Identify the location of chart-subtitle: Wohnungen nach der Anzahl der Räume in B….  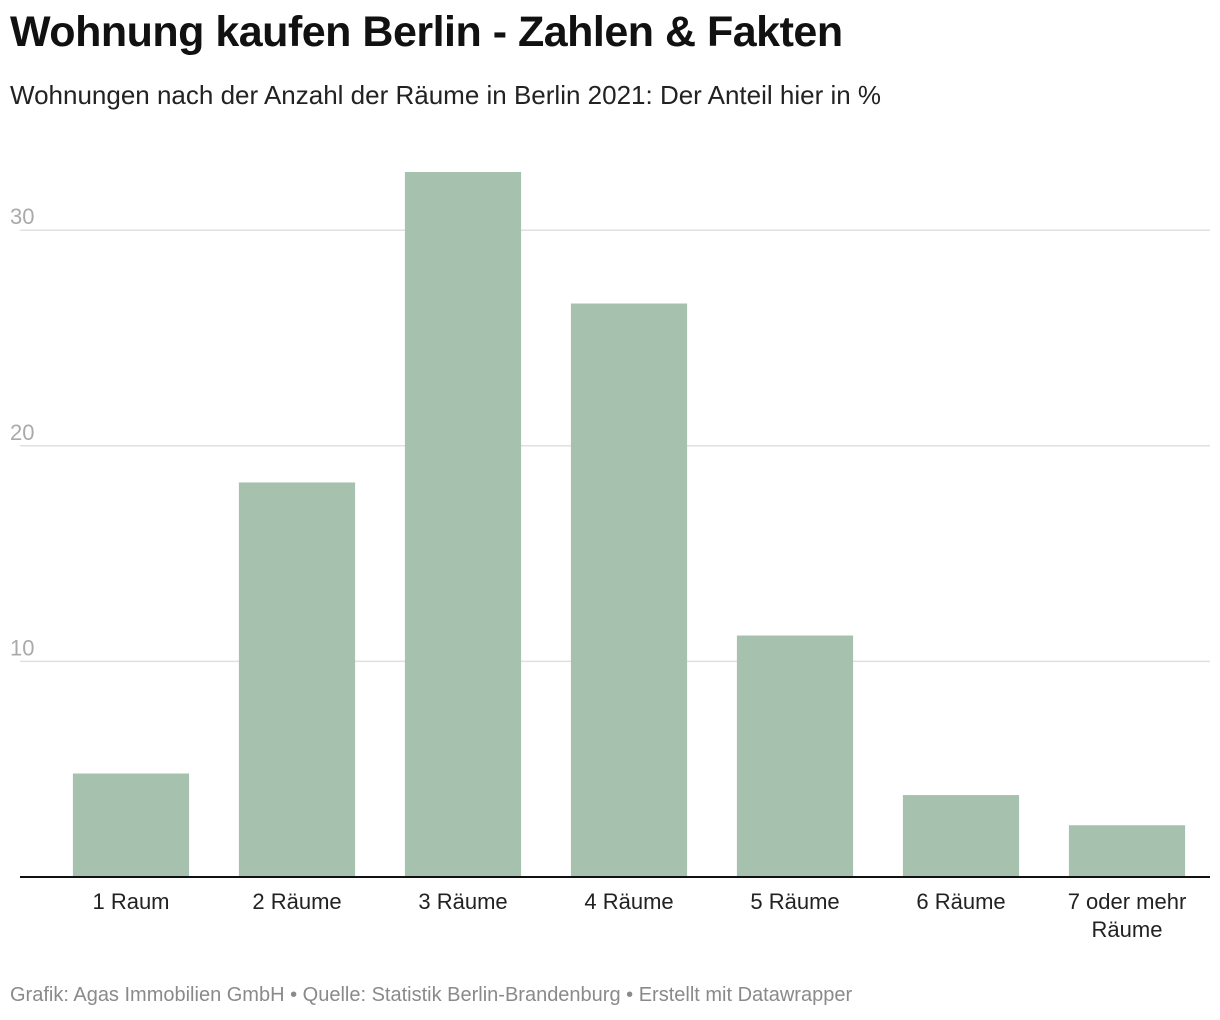
(446, 95).